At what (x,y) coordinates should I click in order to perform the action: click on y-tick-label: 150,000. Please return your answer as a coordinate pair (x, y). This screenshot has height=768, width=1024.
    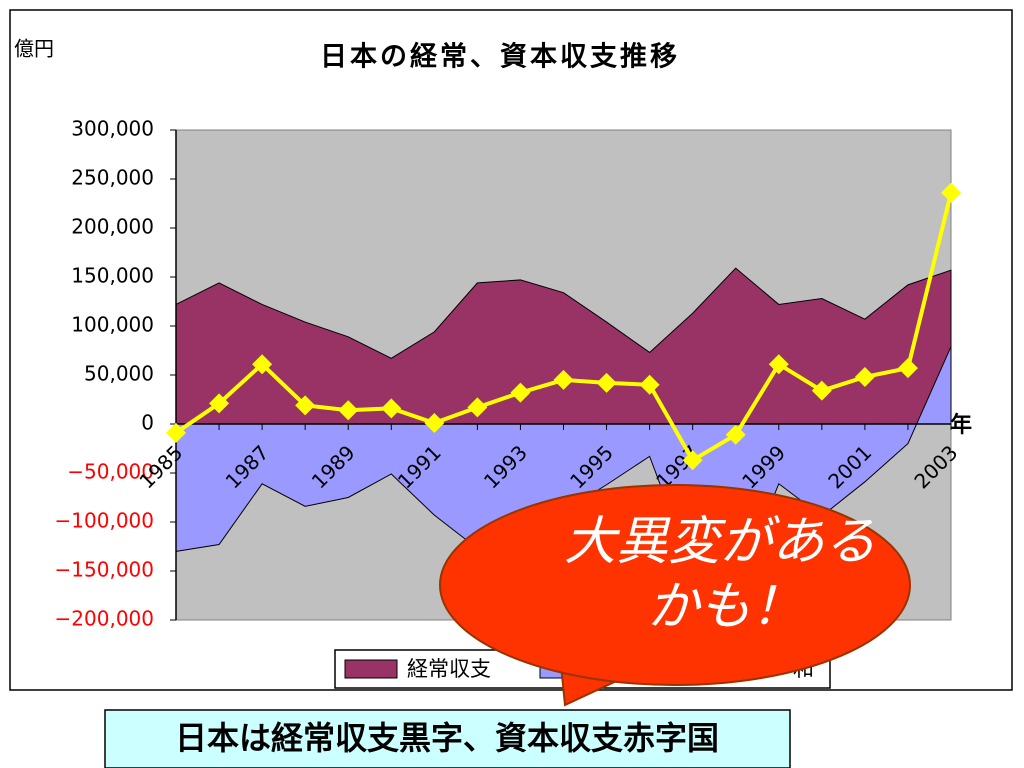
    Looking at the image, I should click on (112, 276).